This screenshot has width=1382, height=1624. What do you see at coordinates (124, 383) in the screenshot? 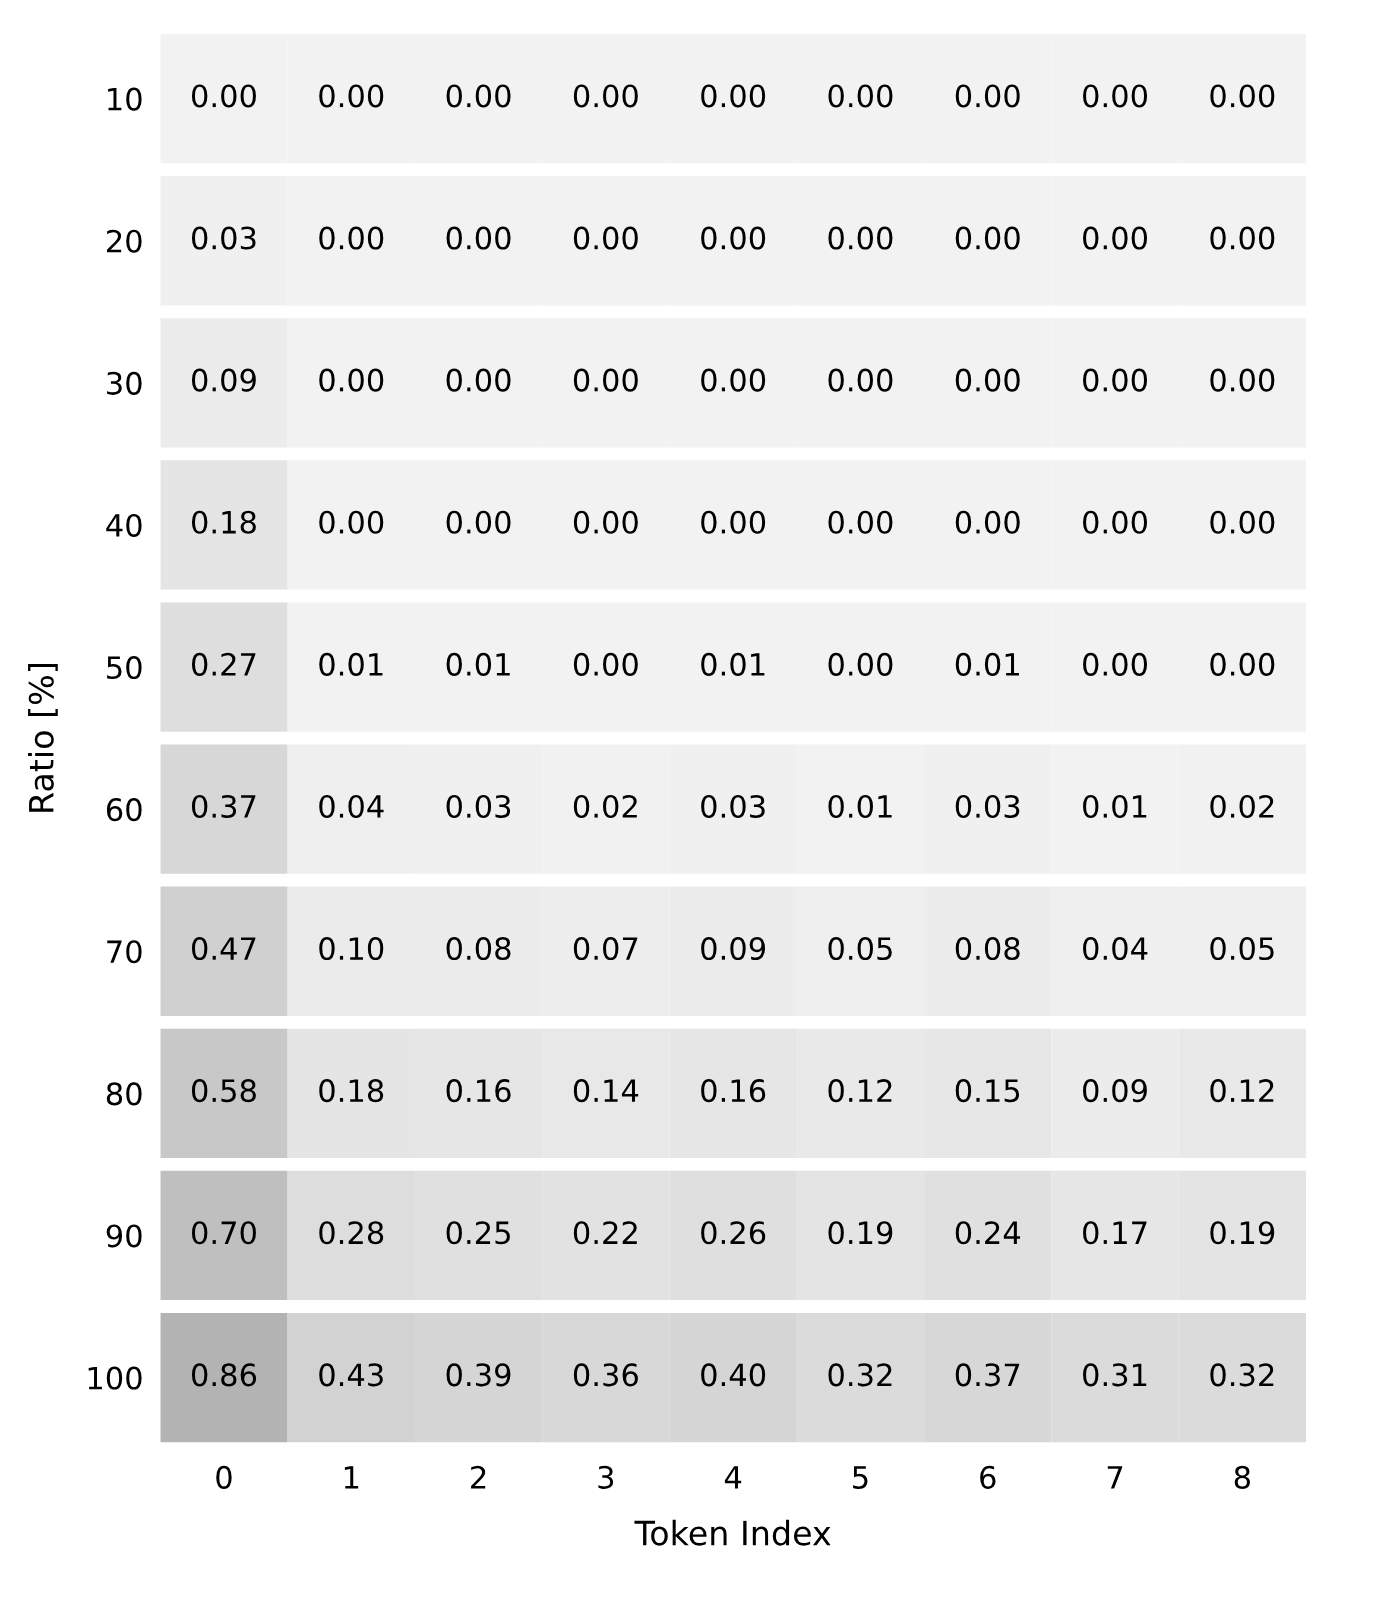
I see `y-tick-label: 30` at bounding box center [124, 383].